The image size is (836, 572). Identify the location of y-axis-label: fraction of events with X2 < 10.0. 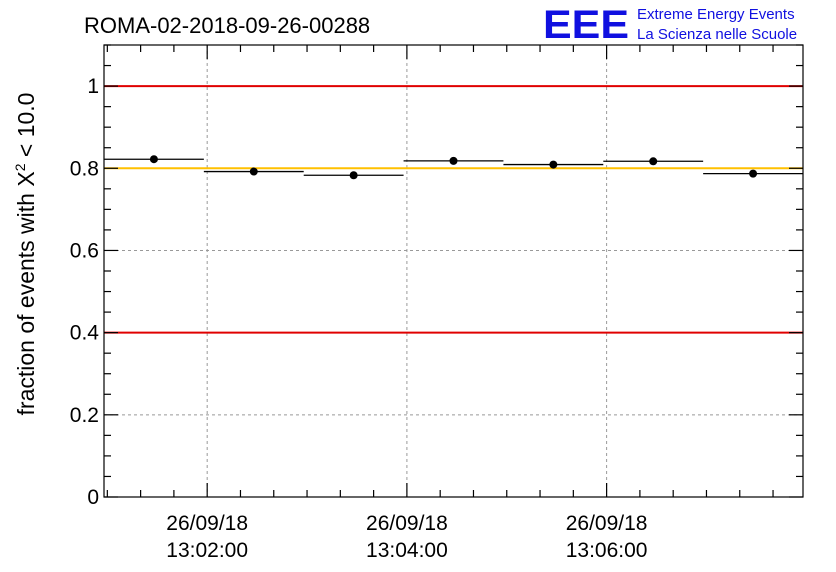
(25, 254).